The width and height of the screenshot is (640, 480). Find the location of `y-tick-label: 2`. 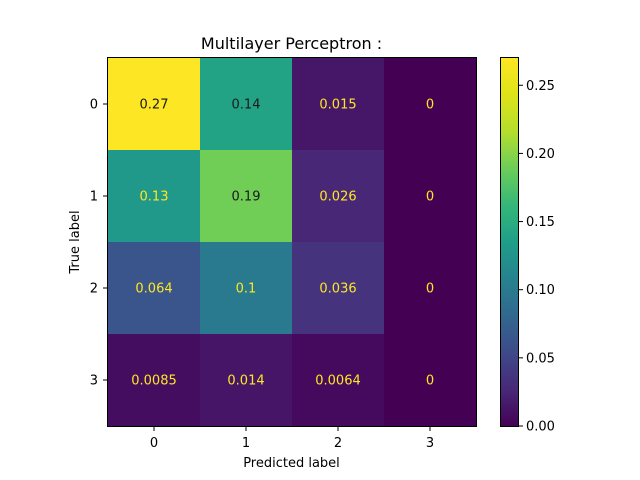

y-tick-label: 2 is located at coordinates (94, 289).